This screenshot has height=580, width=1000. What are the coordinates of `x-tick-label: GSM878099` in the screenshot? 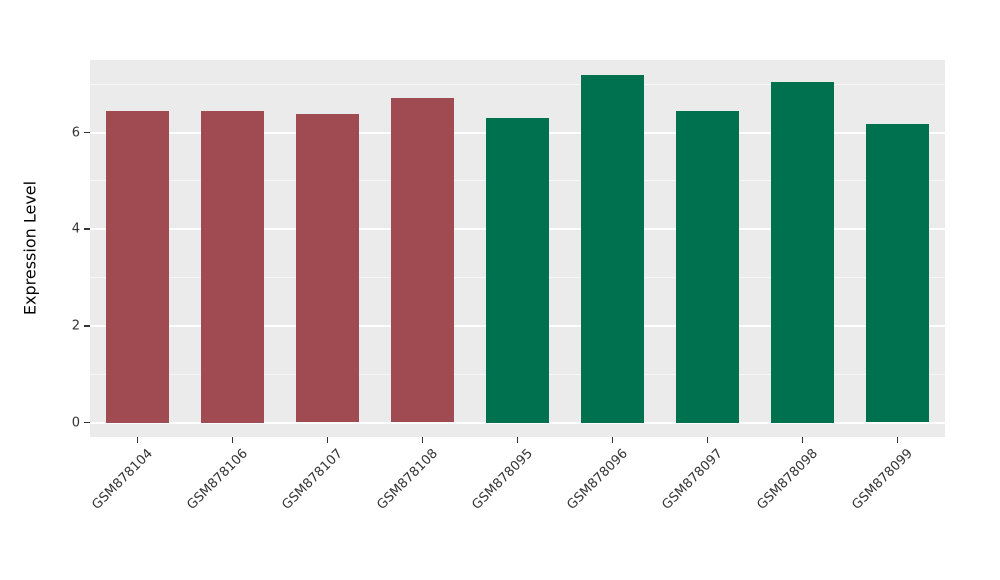 It's located at (882, 479).